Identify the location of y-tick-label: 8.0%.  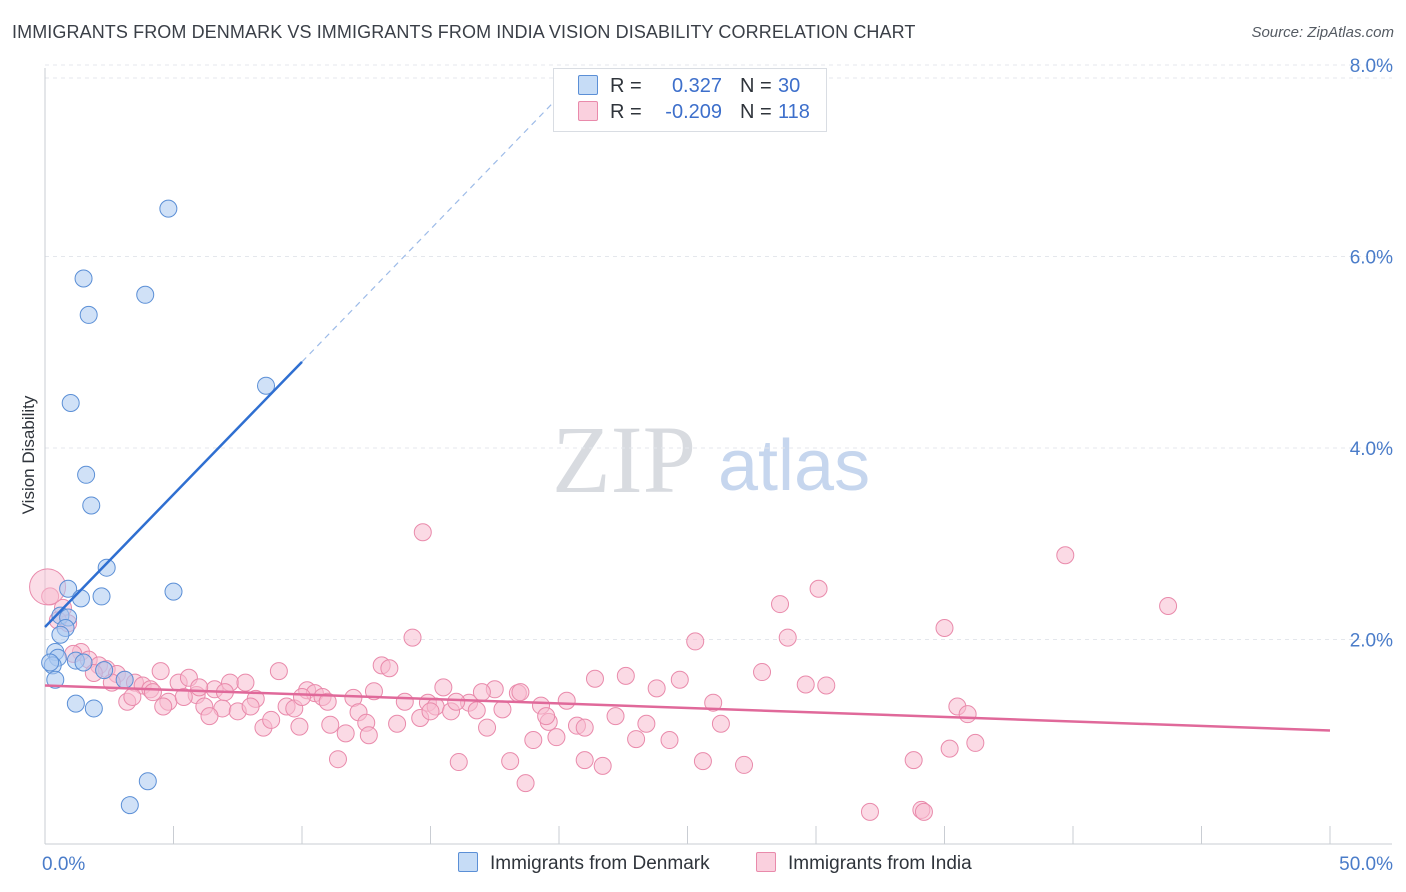
(1371, 66).